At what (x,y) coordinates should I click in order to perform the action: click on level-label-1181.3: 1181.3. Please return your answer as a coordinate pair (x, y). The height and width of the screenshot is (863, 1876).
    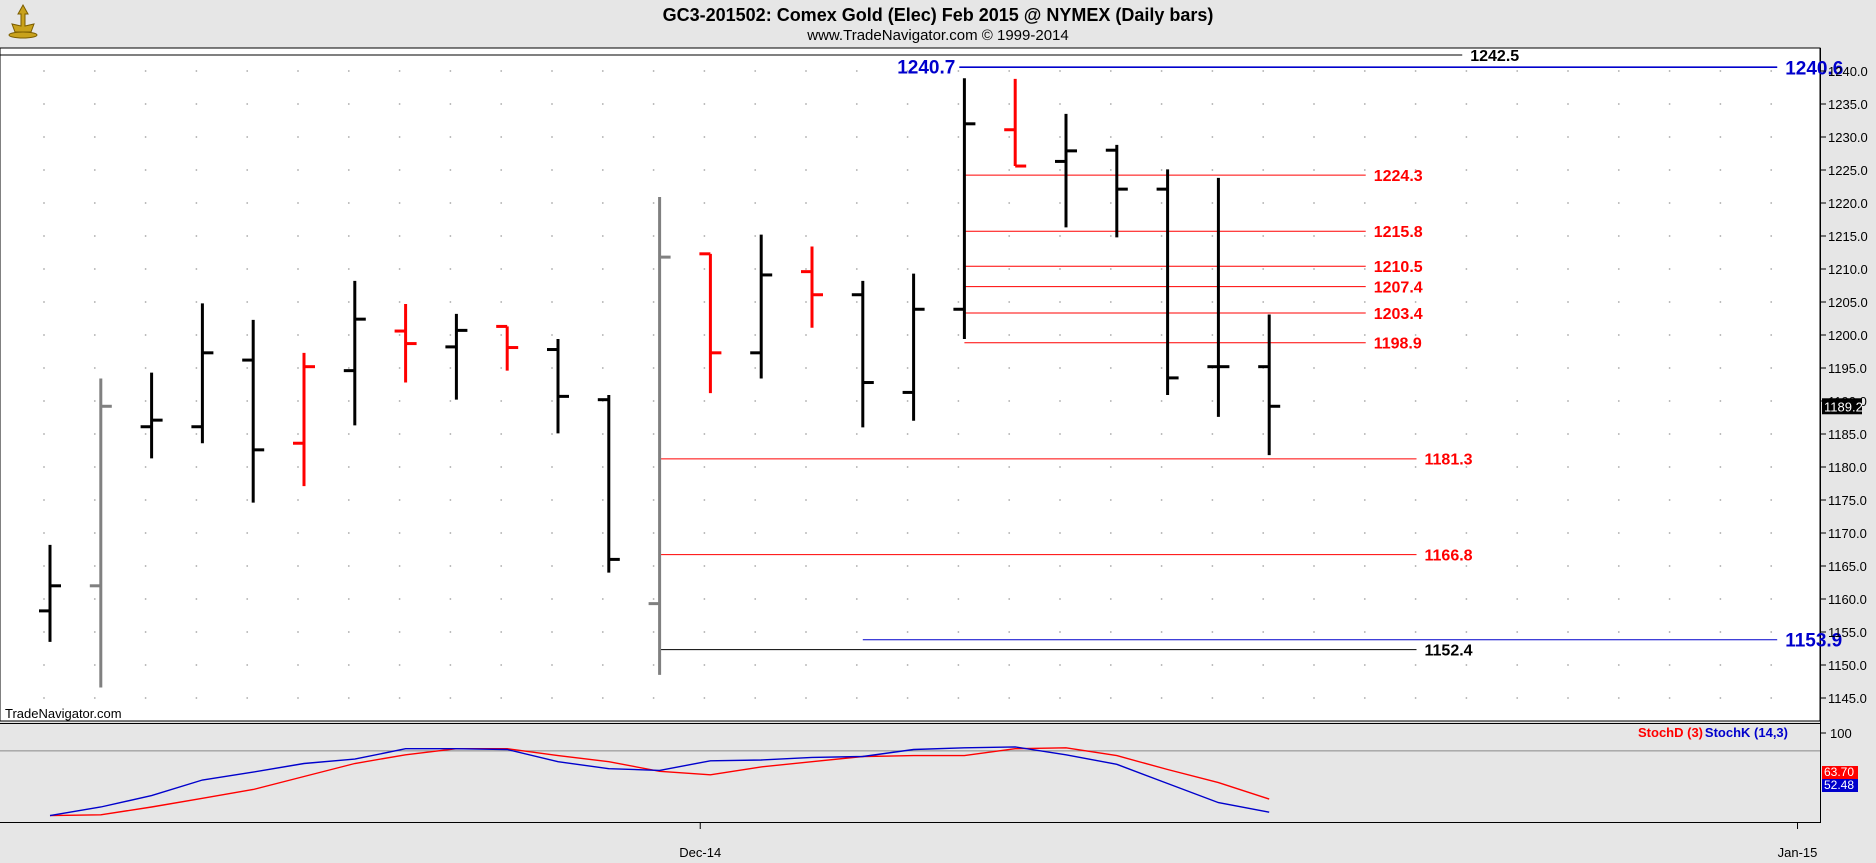
    Looking at the image, I should click on (1449, 460).